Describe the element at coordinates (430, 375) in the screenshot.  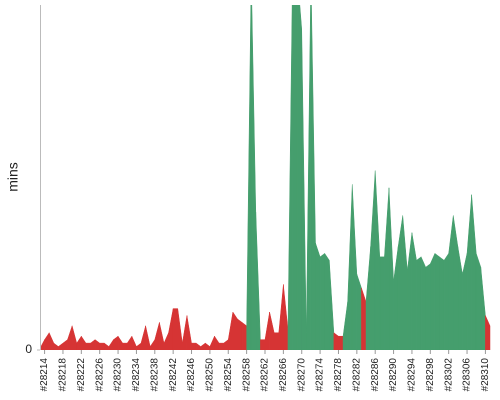
I see `x-tick-label: #28298` at that location.